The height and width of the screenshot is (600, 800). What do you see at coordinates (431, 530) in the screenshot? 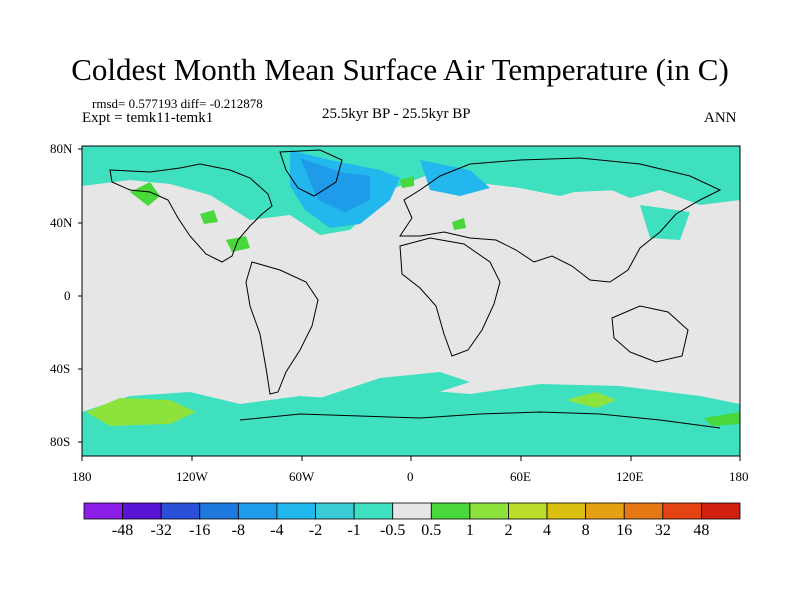
I see `colorbar-label: 0.5` at bounding box center [431, 530].